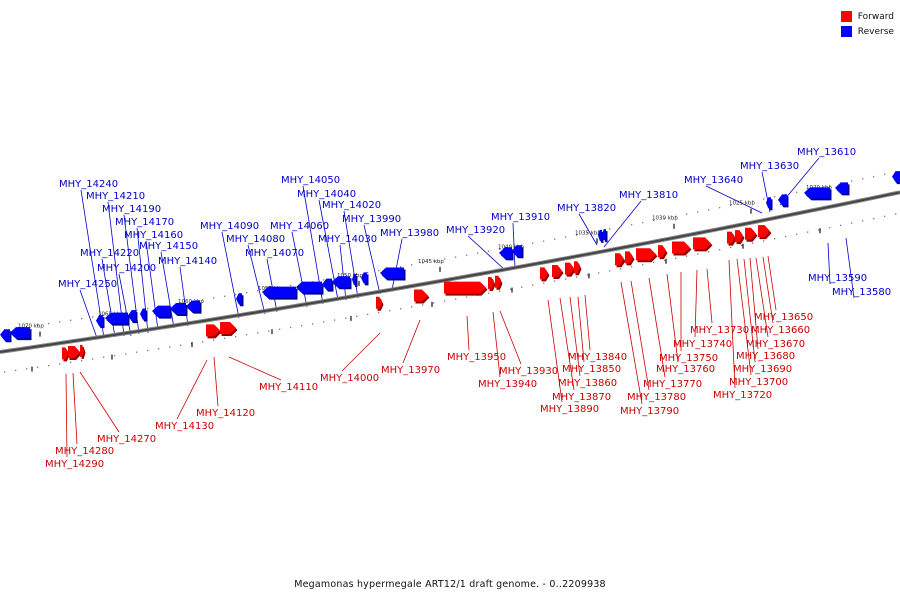 The height and width of the screenshot is (600, 900). What do you see at coordinates (528, 371) in the screenshot?
I see `forward-gene-label-mhy-13930: MHY_13930` at bounding box center [528, 371].